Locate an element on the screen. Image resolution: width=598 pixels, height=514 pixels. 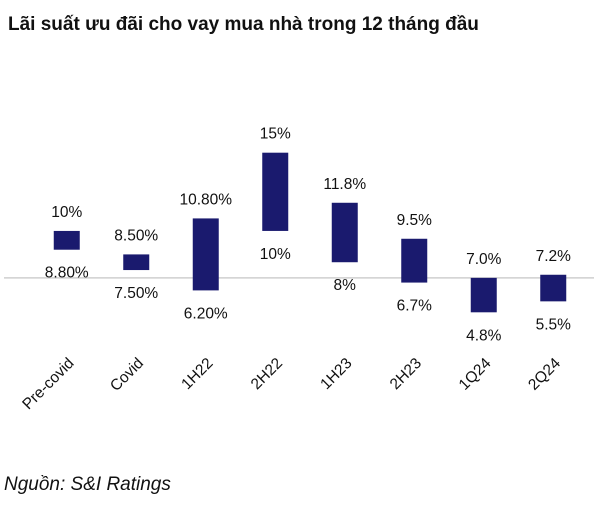
x-tick-label: 1H22 is located at coordinates (197, 374).